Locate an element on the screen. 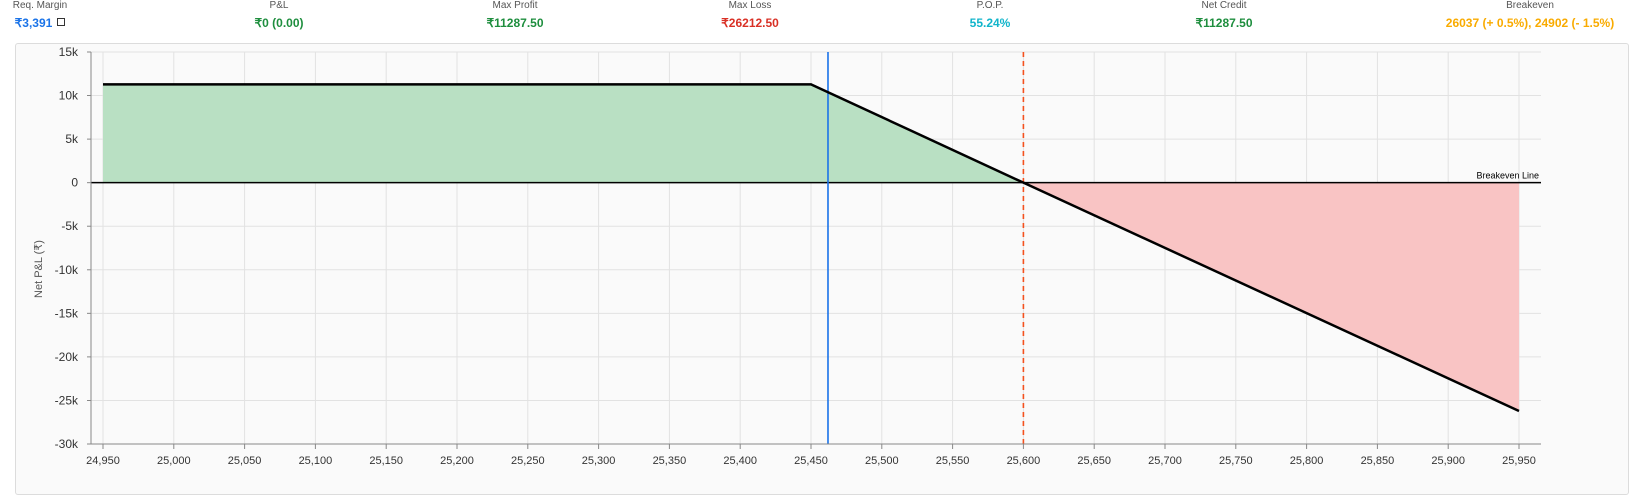  stat-label: Max Profit is located at coordinates (515, 5).